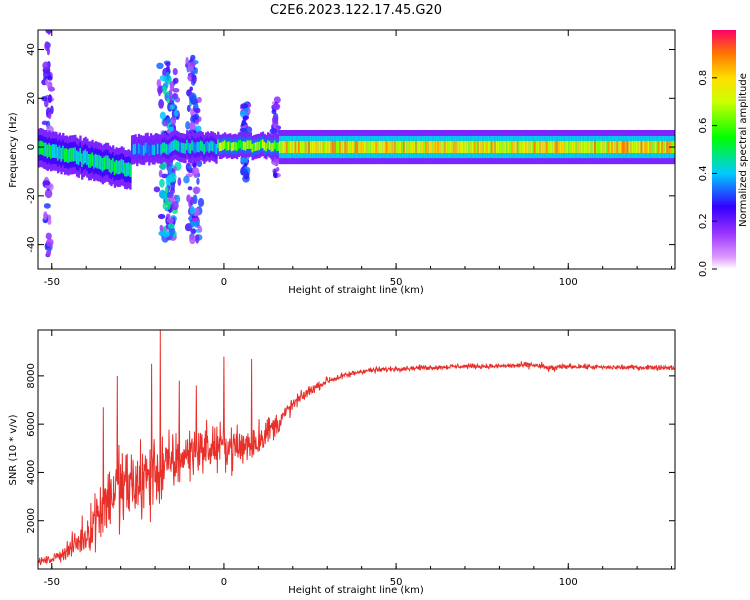 The height and width of the screenshot is (600, 750). I want to click on snr-y-tick-label: 2000, so click(31, 520).